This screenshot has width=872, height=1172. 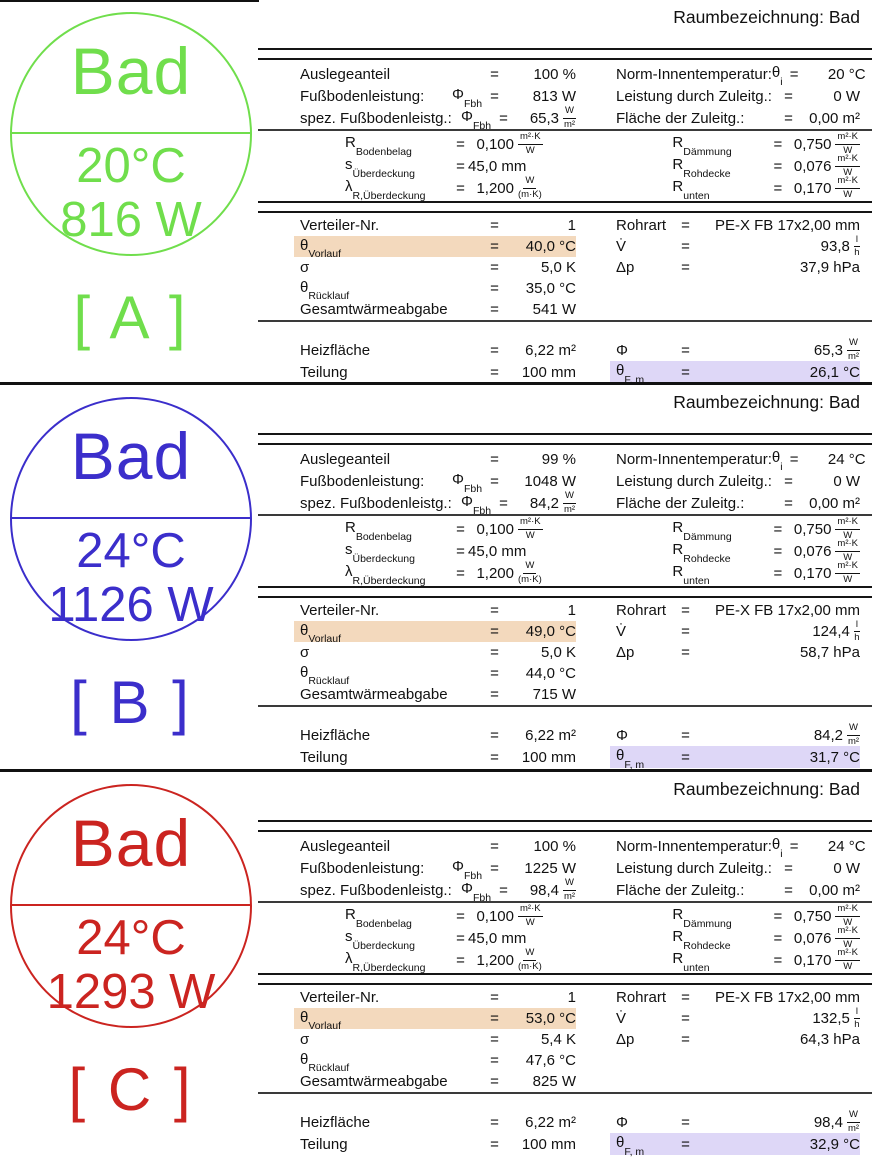 I want to click on subscript: Rücklauf, so click(x=329, y=1068).